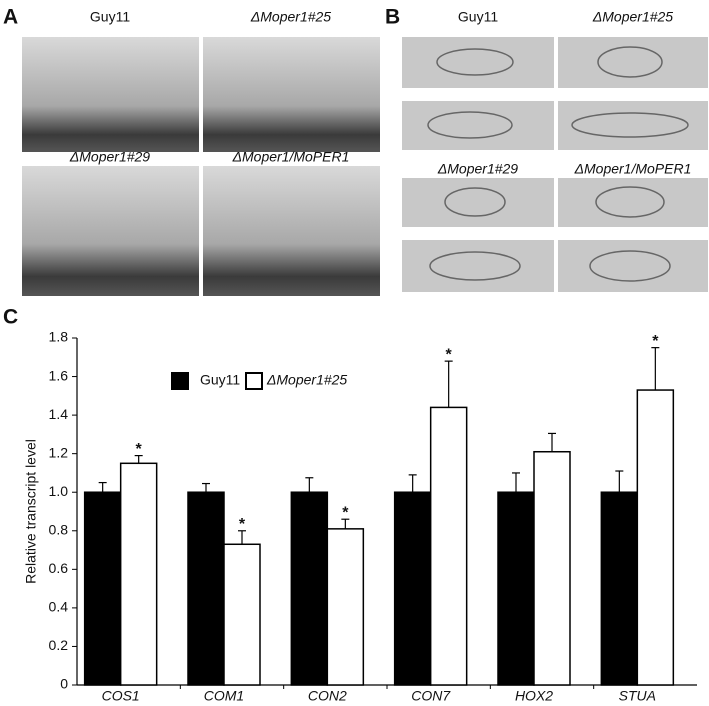 The image size is (709, 706). I want to click on x-tick-label: COS1, so click(121, 696).